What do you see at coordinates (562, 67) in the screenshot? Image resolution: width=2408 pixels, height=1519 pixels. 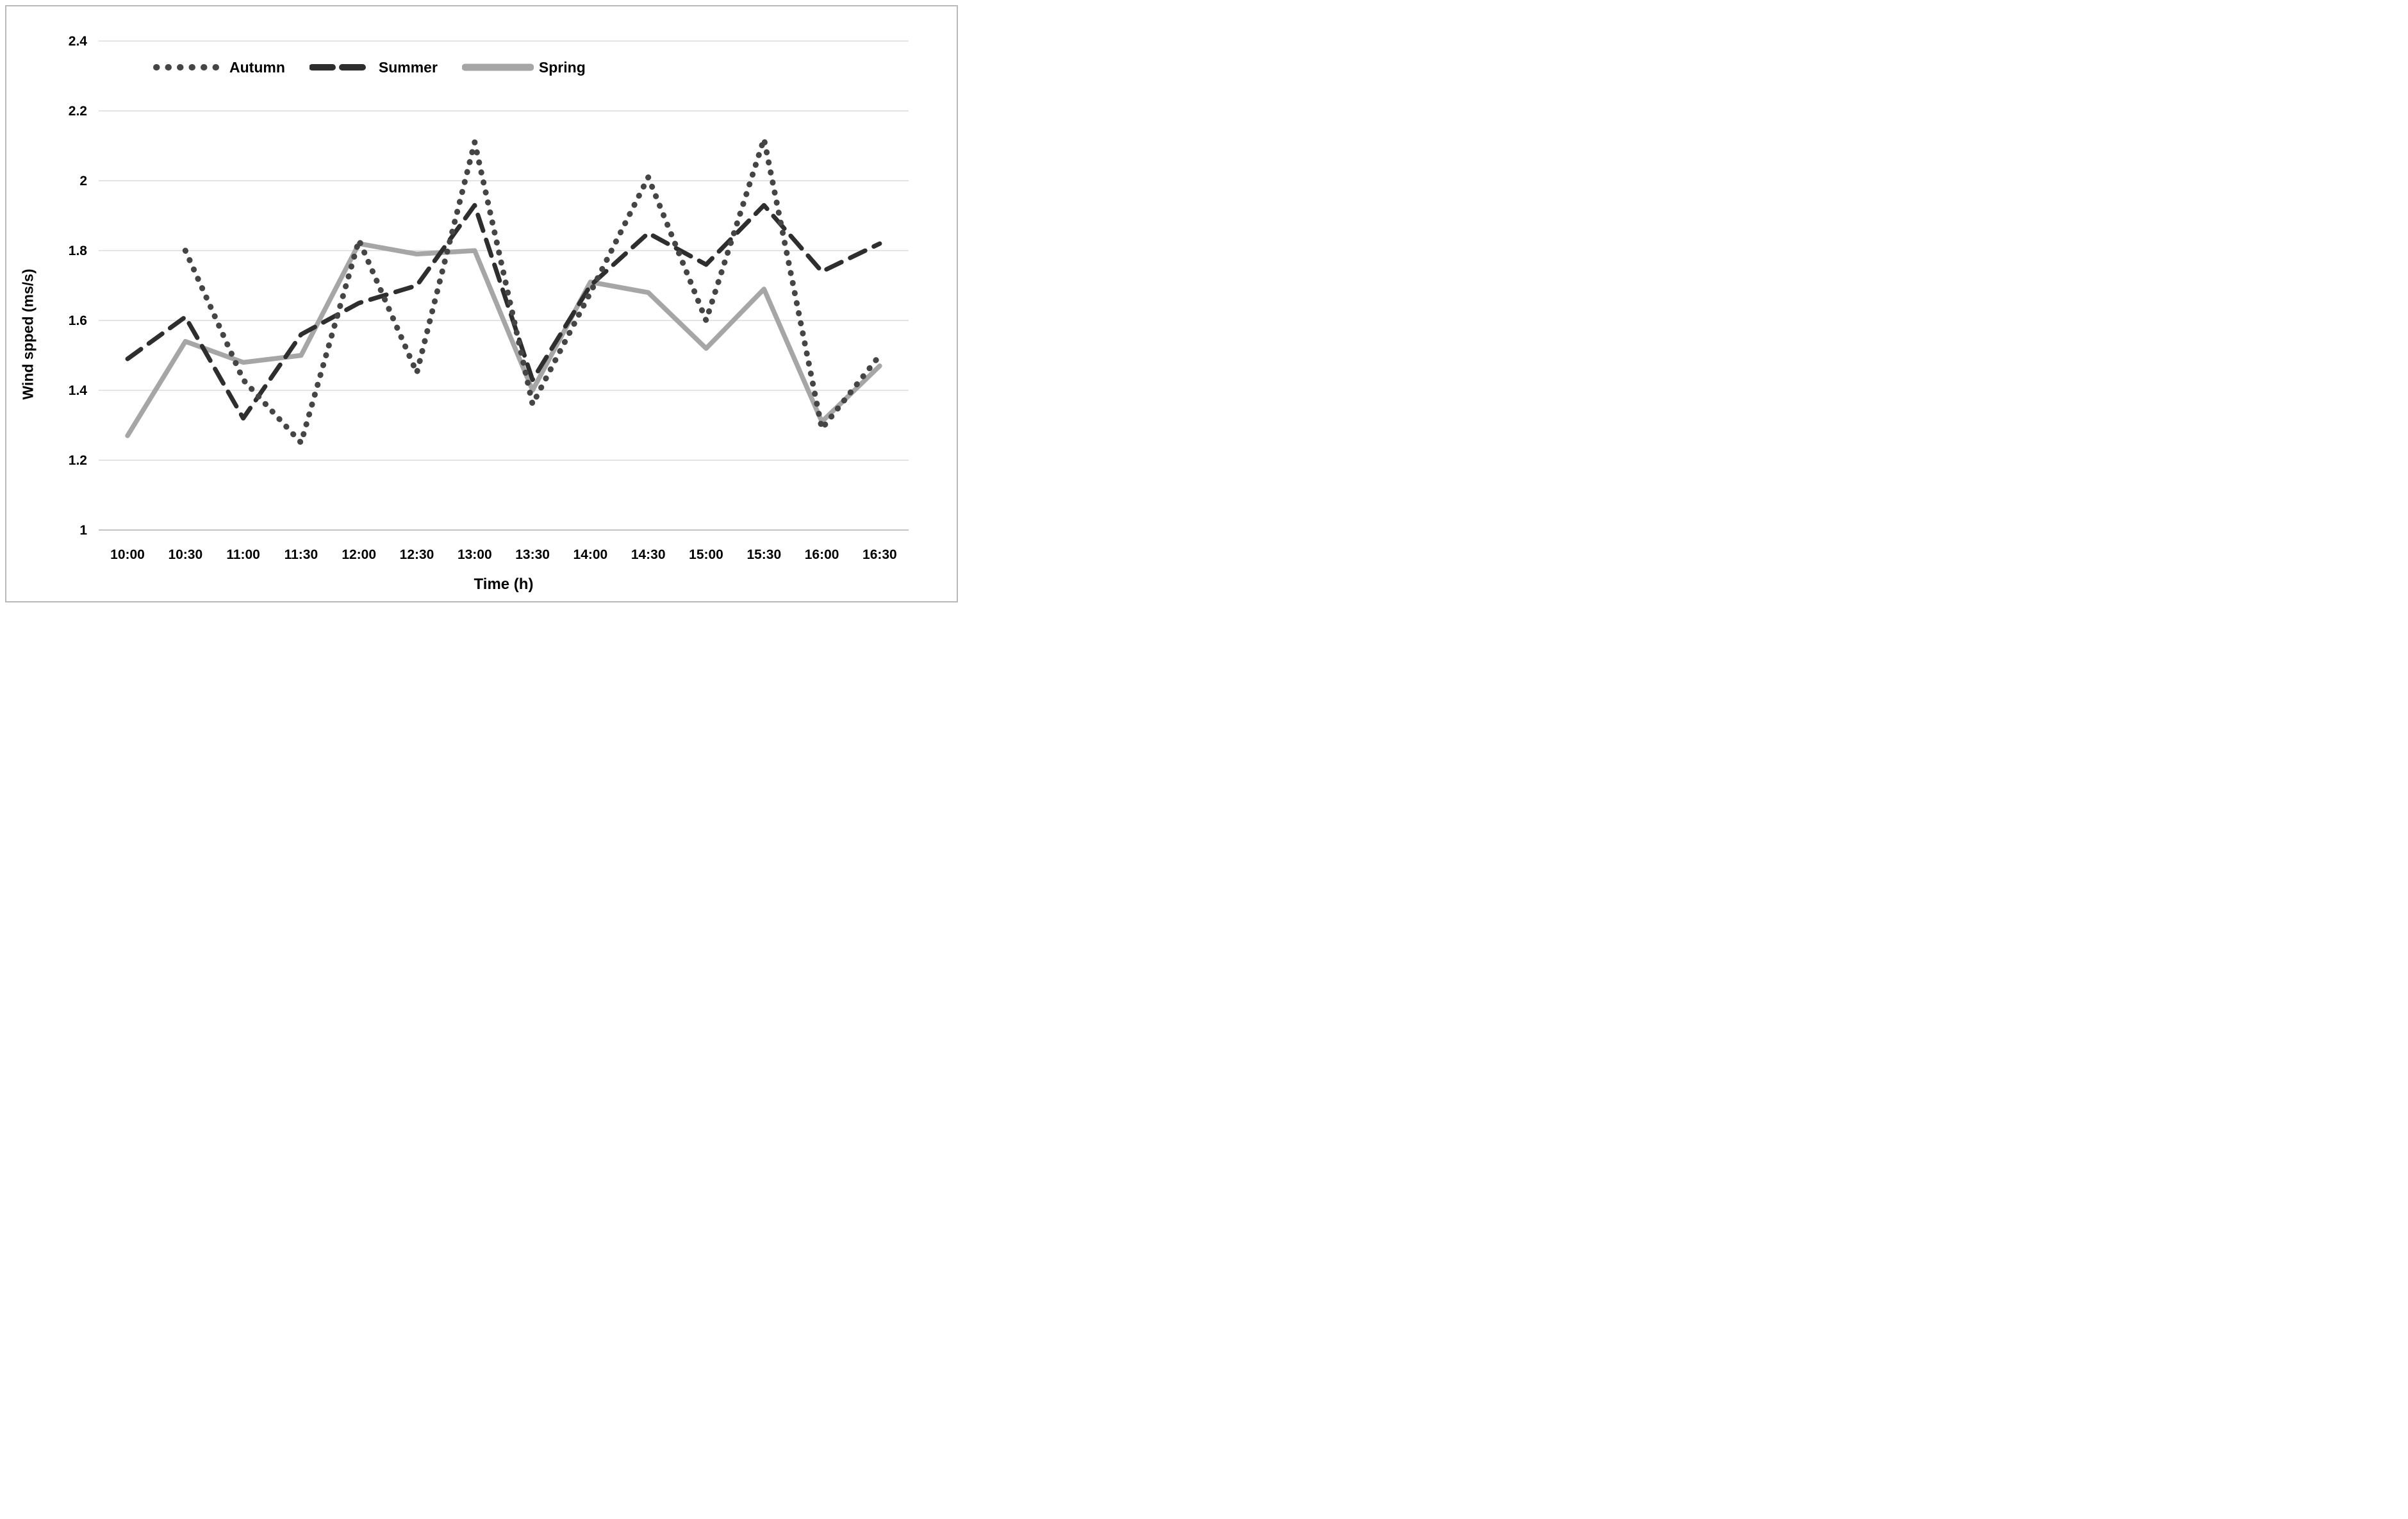 I see `legend-label-spring: Spring` at bounding box center [562, 67].